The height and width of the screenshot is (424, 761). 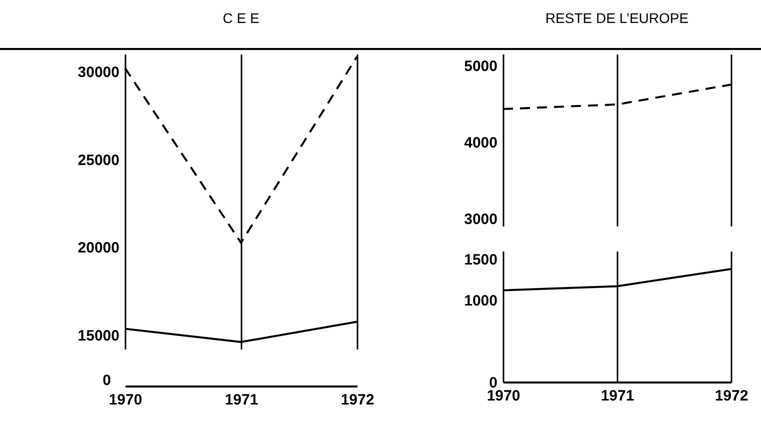 I want to click on y-tick-label: 4000, so click(x=481, y=143).